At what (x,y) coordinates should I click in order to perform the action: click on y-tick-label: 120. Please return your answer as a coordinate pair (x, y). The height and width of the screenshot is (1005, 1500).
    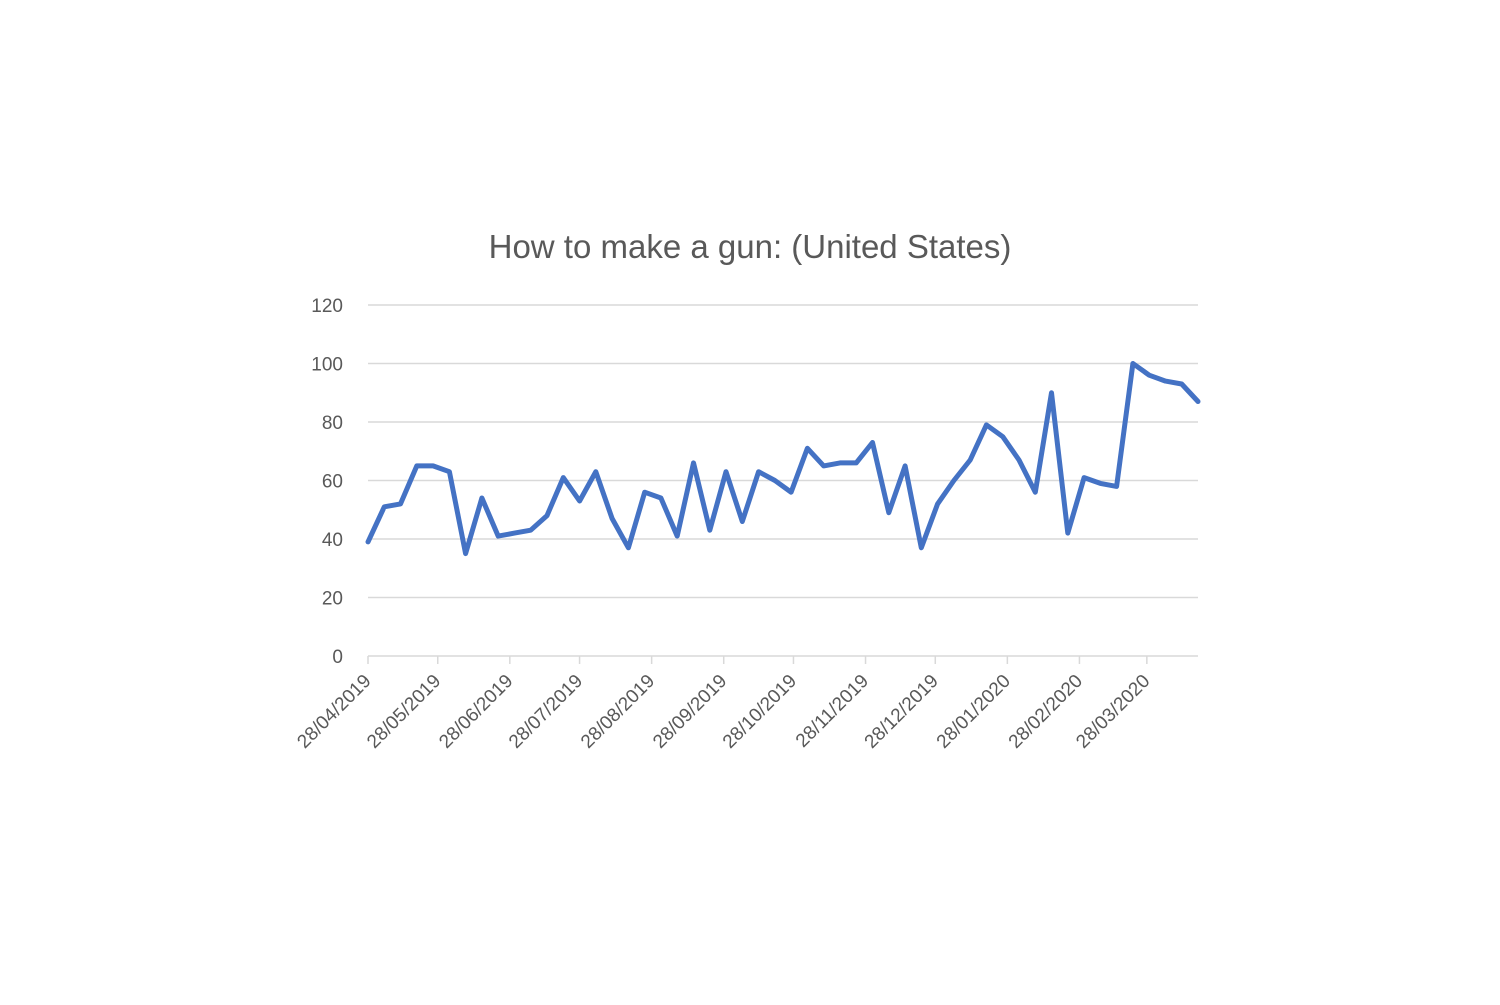
    Looking at the image, I should click on (327, 306).